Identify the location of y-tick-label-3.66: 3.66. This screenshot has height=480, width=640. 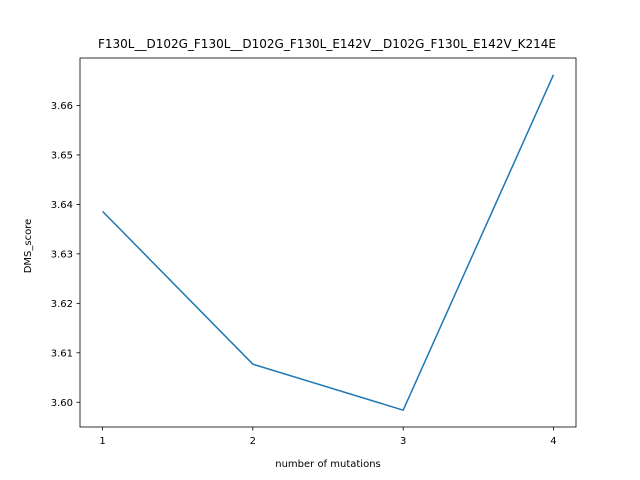
(62, 106).